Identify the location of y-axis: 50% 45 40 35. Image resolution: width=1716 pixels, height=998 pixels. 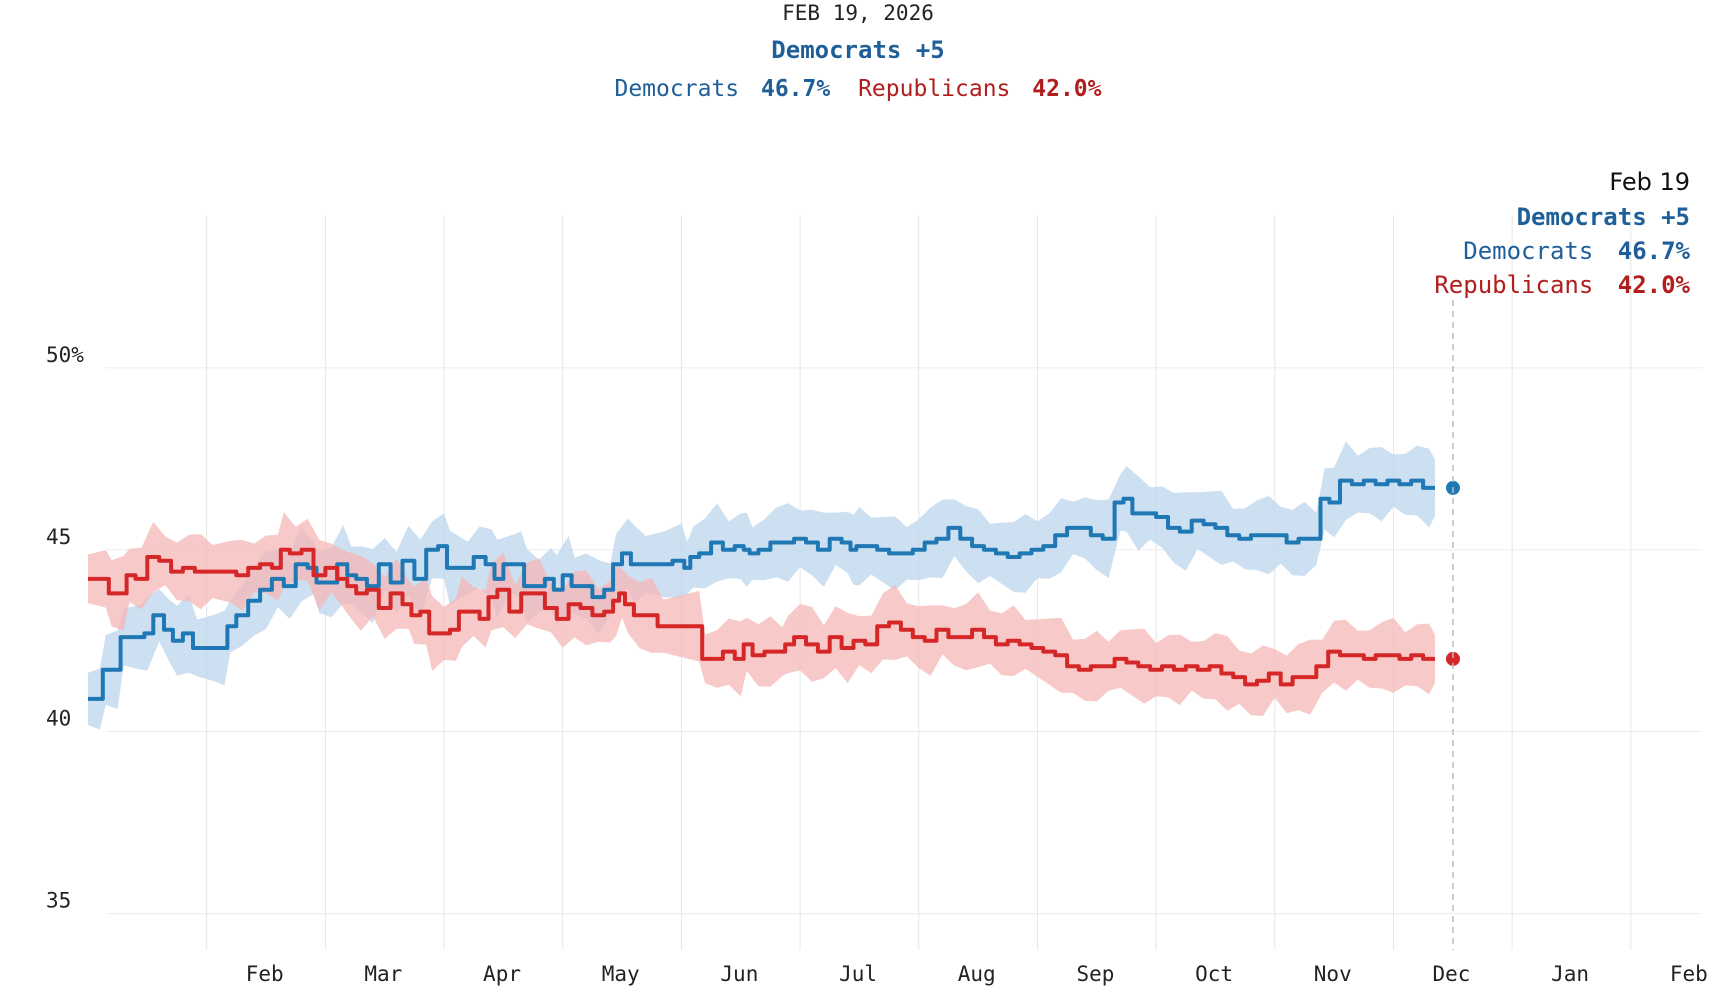
(65, 628).